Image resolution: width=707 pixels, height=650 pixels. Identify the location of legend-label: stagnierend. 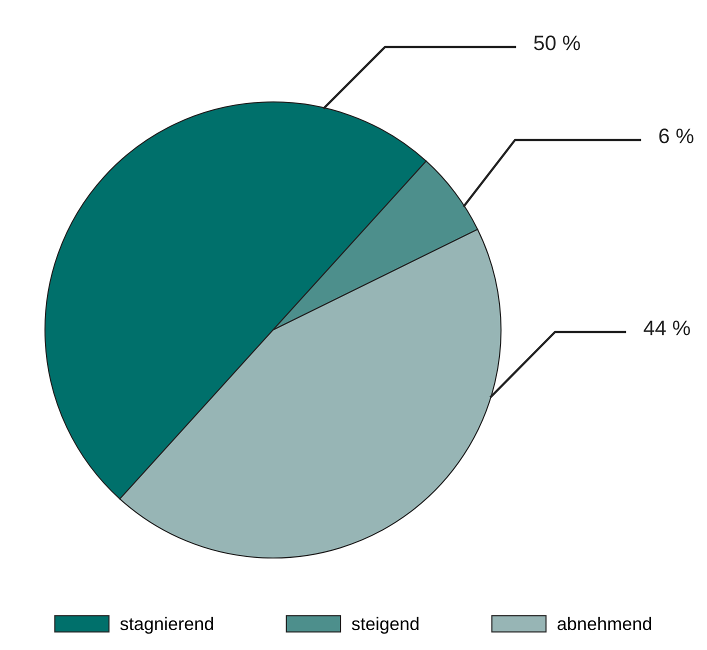
(166, 625).